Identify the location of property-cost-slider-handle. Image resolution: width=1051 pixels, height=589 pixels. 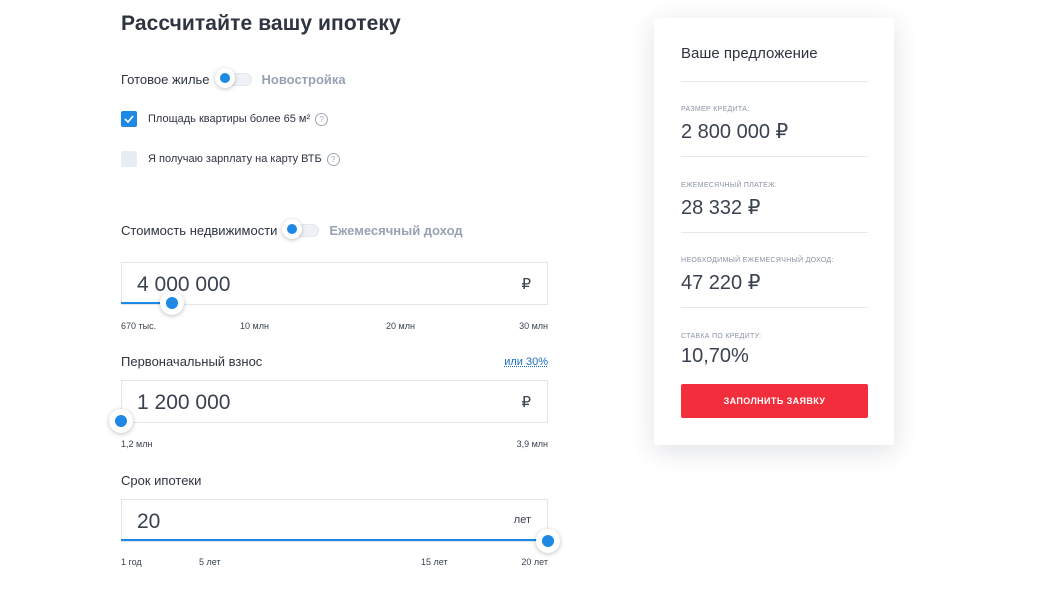
(172, 303).